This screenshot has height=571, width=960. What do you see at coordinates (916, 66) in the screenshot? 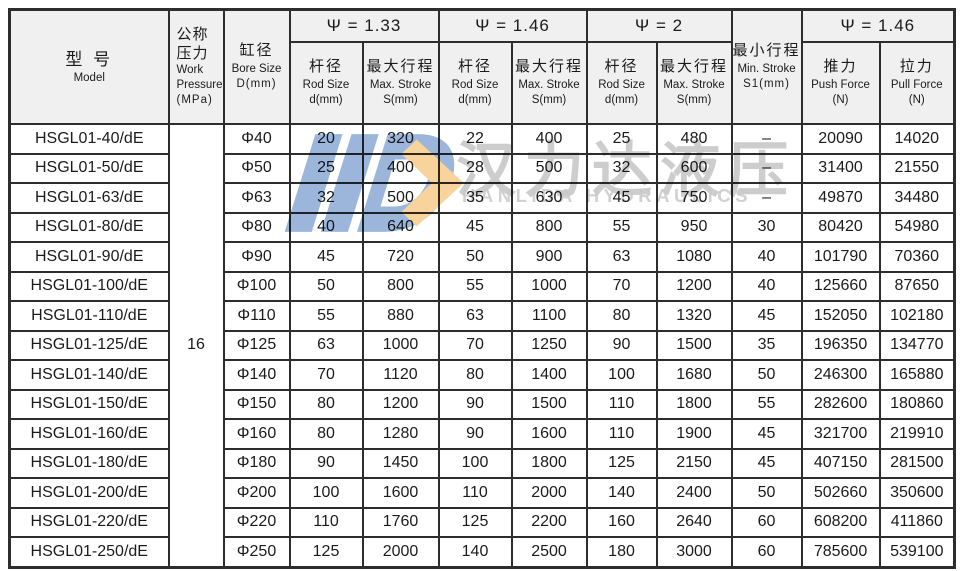
I see `header-pull-cn: 拉力` at bounding box center [916, 66].